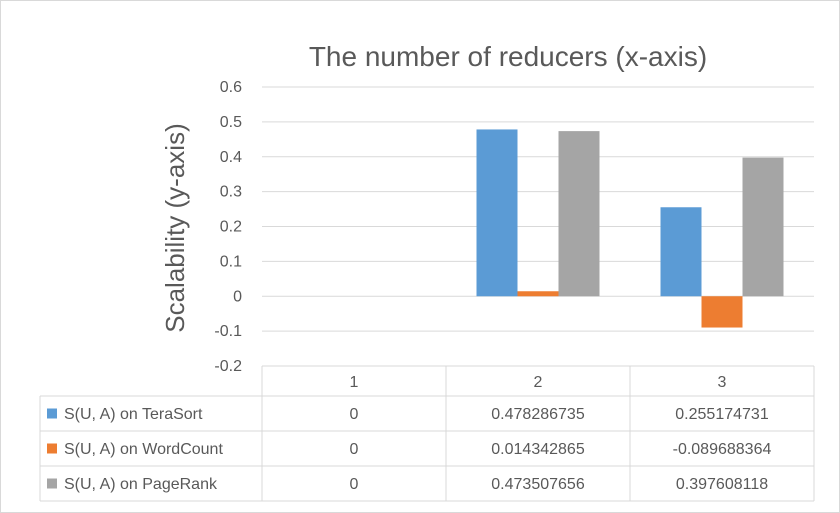  Describe the element at coordinates (228, 331) in the screenshot. I see `y-tick-label: -0.1` at that location.